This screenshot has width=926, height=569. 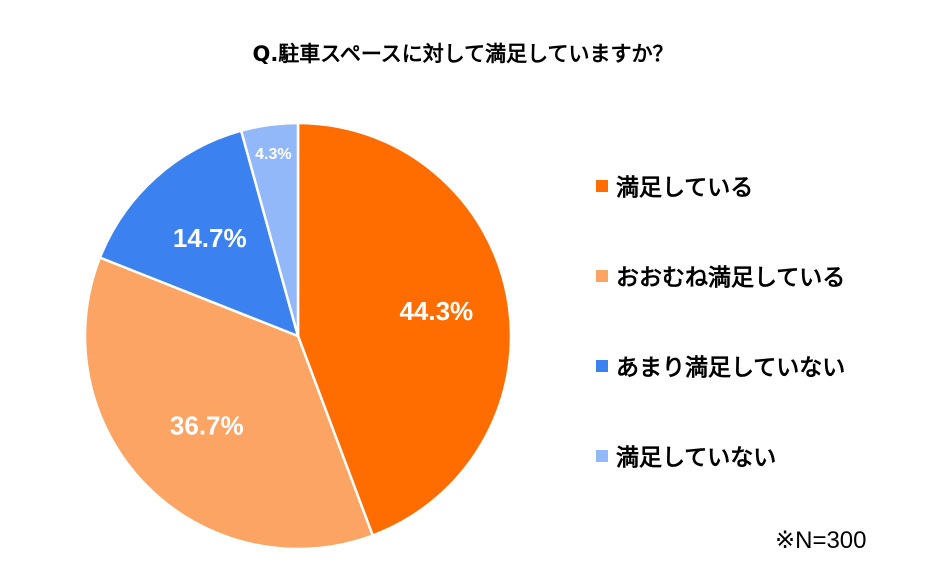 I want to click on slice-value-label-1: 44.3%, so click(x=436, y=311).